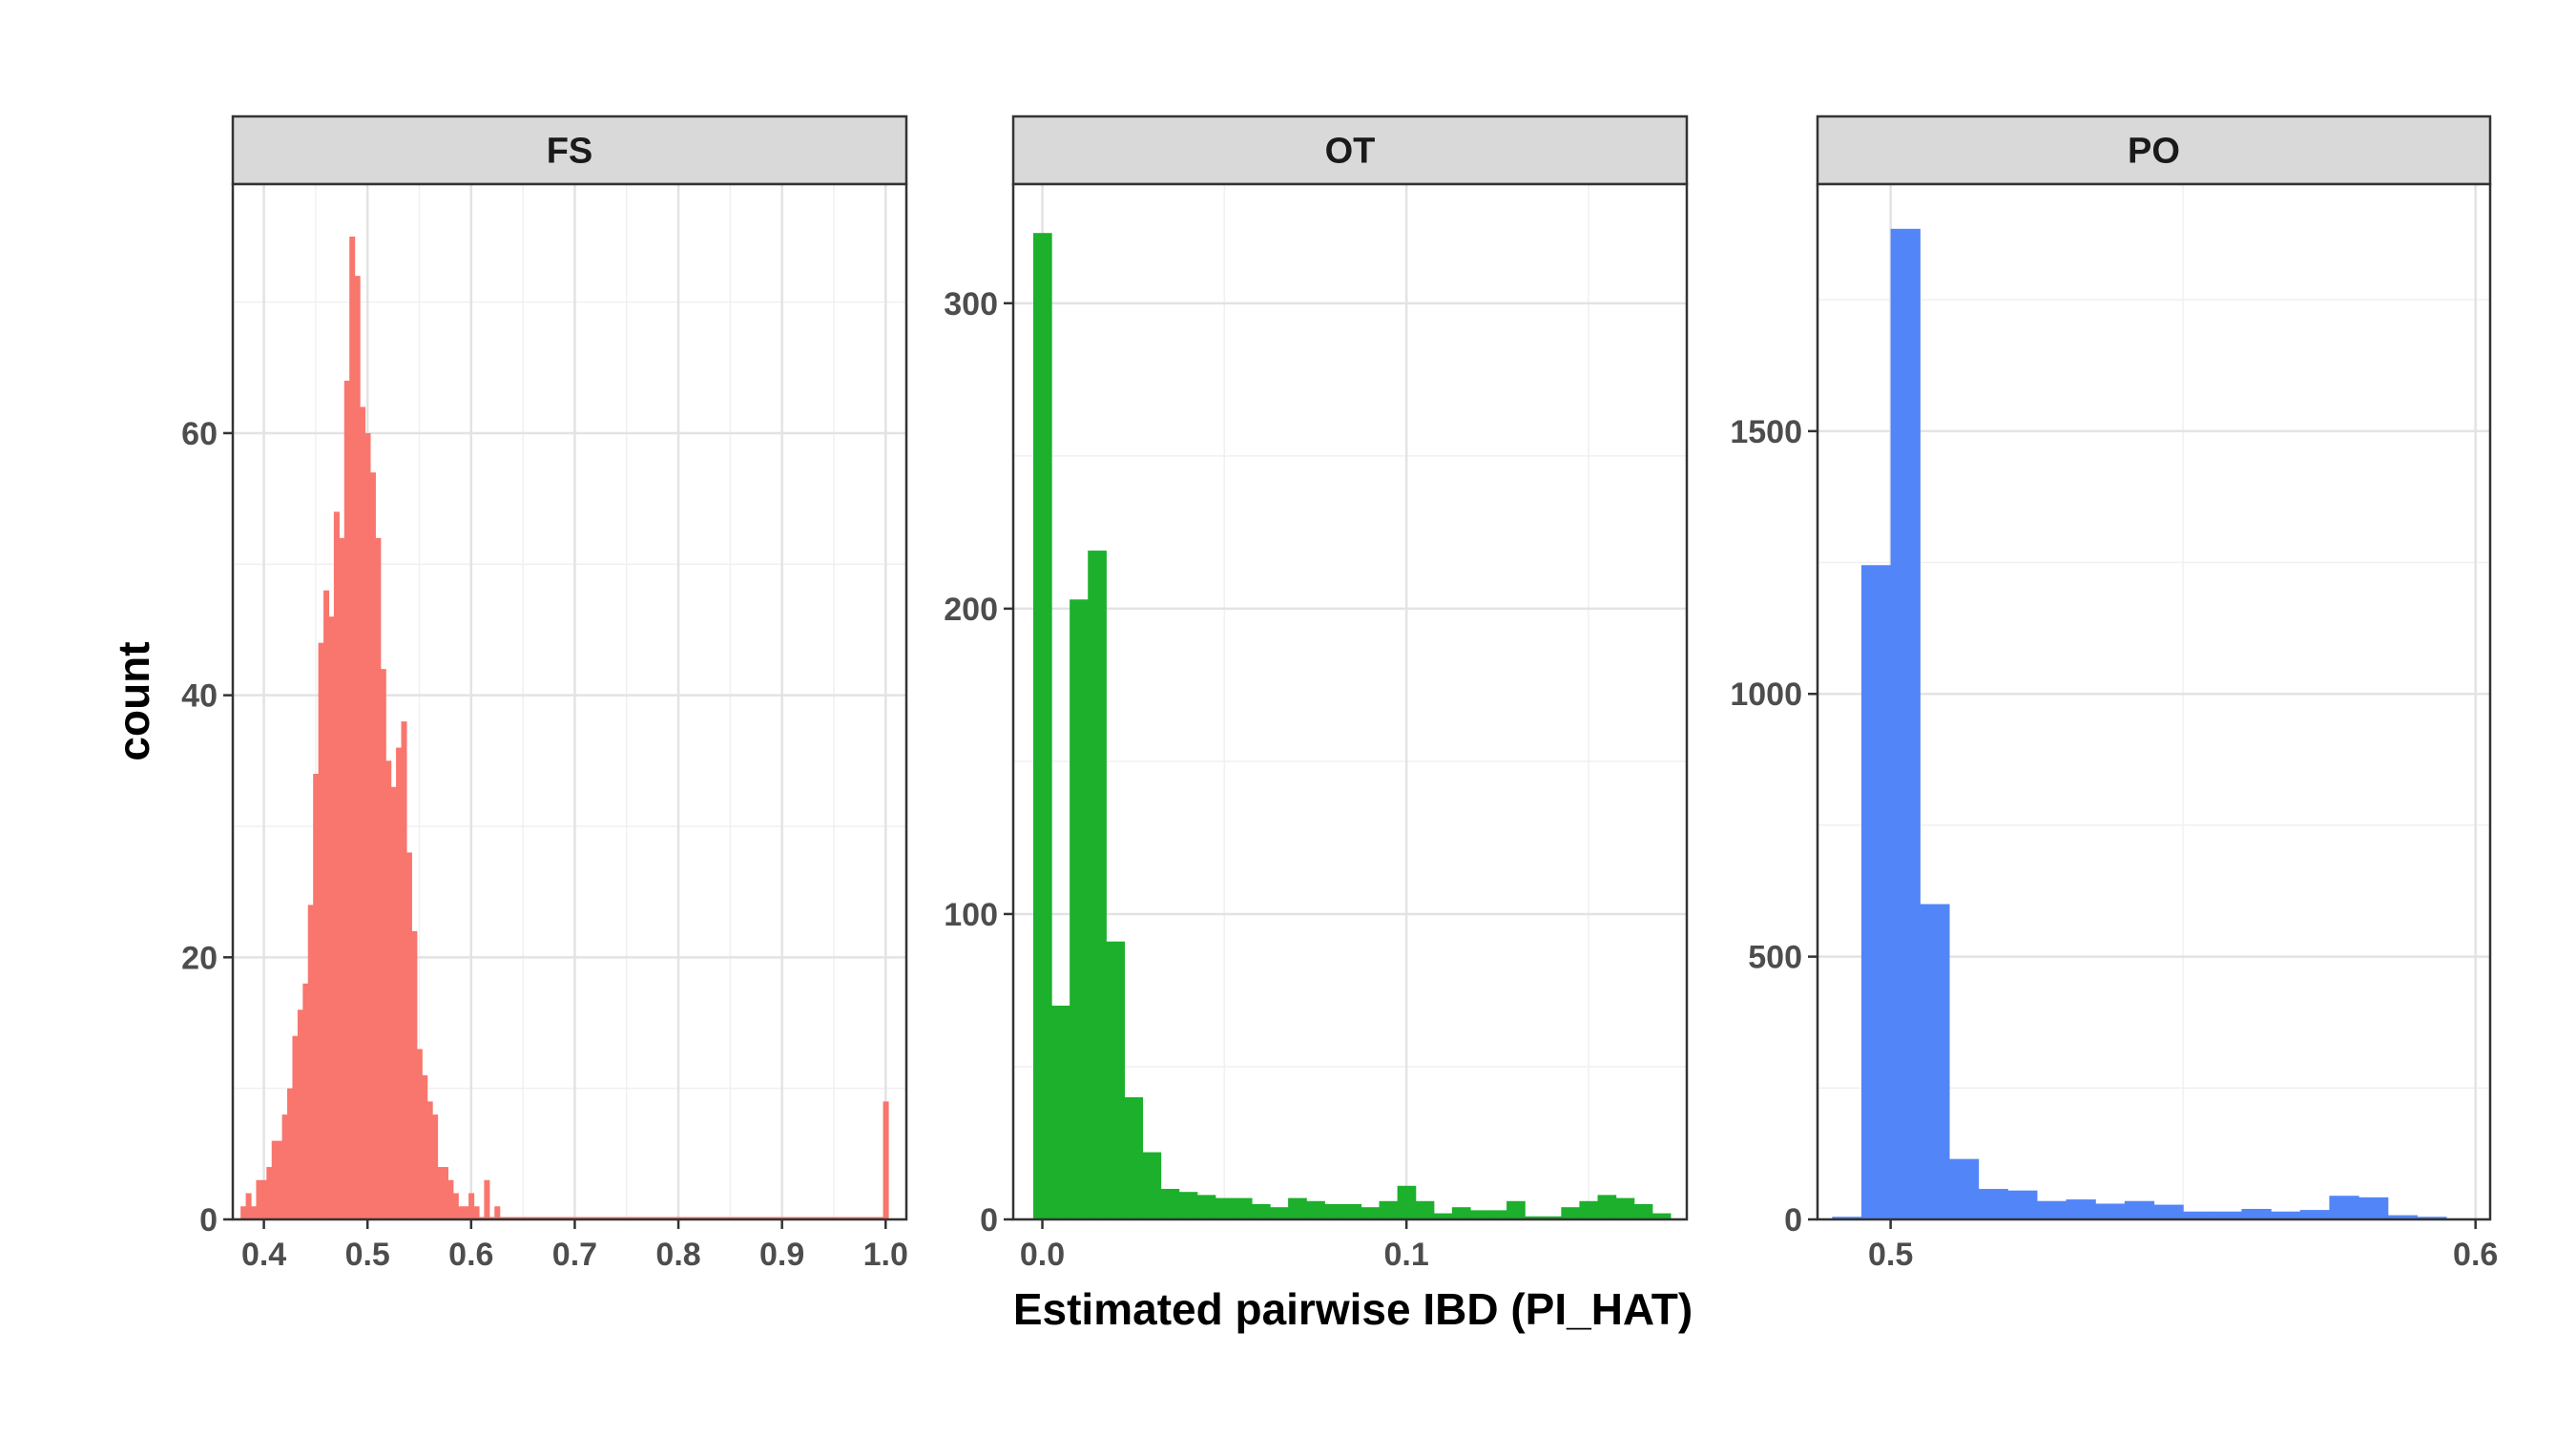 Image resolution: width=2576 pixels, height=1436 pixels. I want to click on x-tick-label: 0.8, so click(677, 1255).